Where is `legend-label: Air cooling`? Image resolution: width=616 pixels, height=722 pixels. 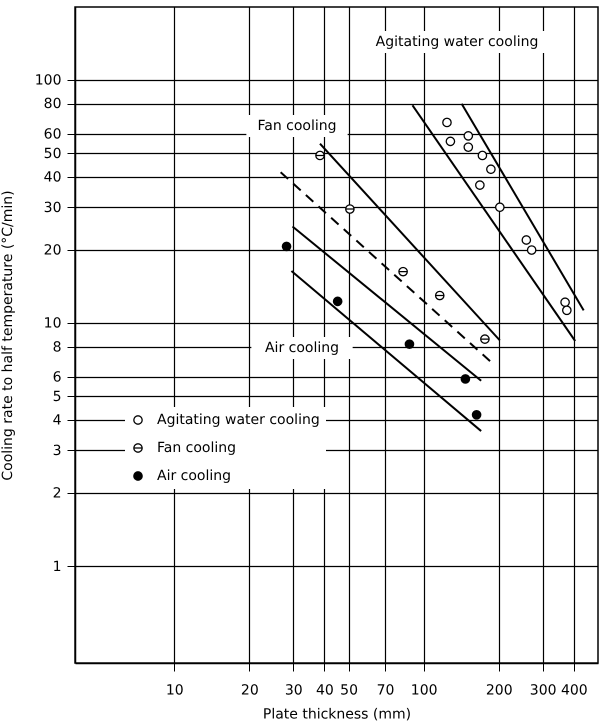 legend-label: Air cooling is located at coordinates (194, 476).